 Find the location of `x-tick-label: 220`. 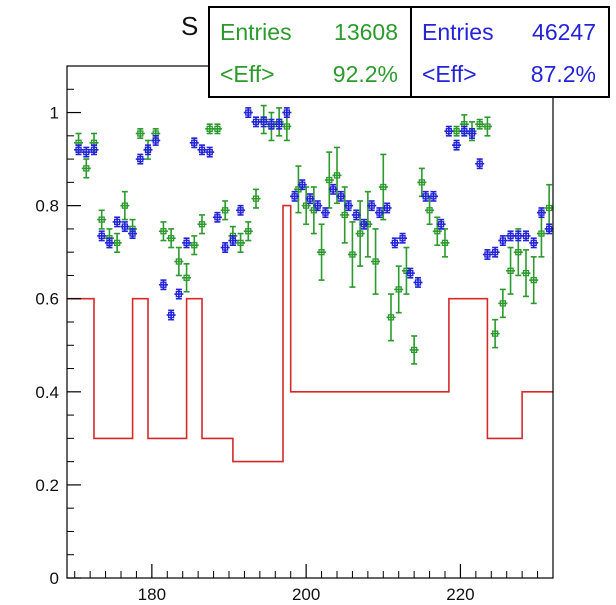

x-tick-label: 220 is located at coordinates (460, 594).